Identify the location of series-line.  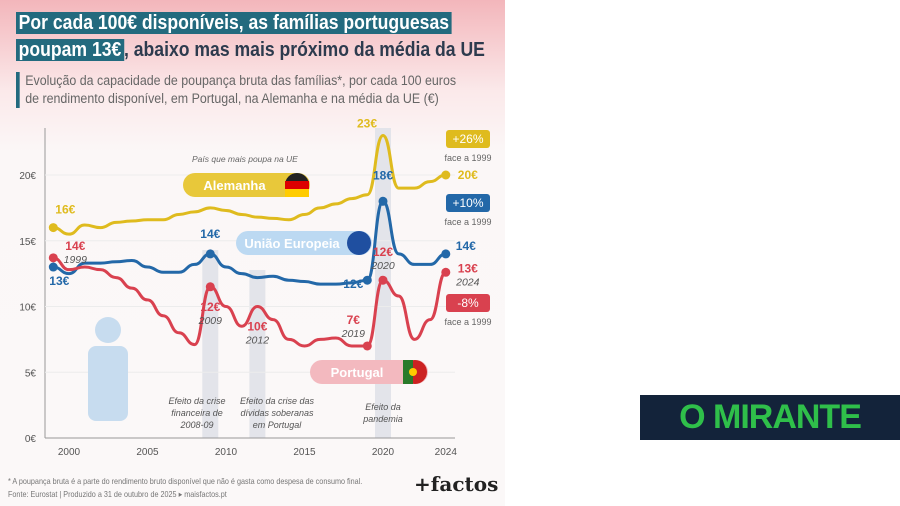
(249, 185).